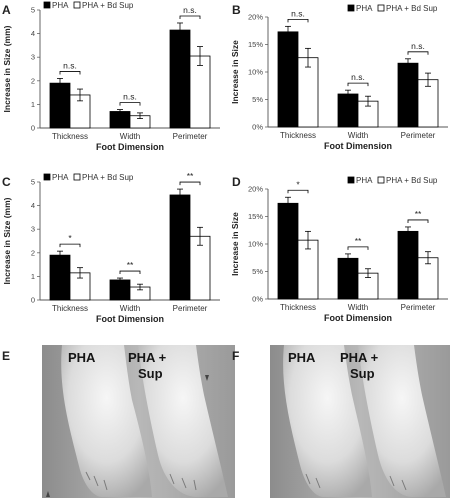 This screenshot has height=500, width=453. I want to click on panel-letter: A, so click(6, 10).